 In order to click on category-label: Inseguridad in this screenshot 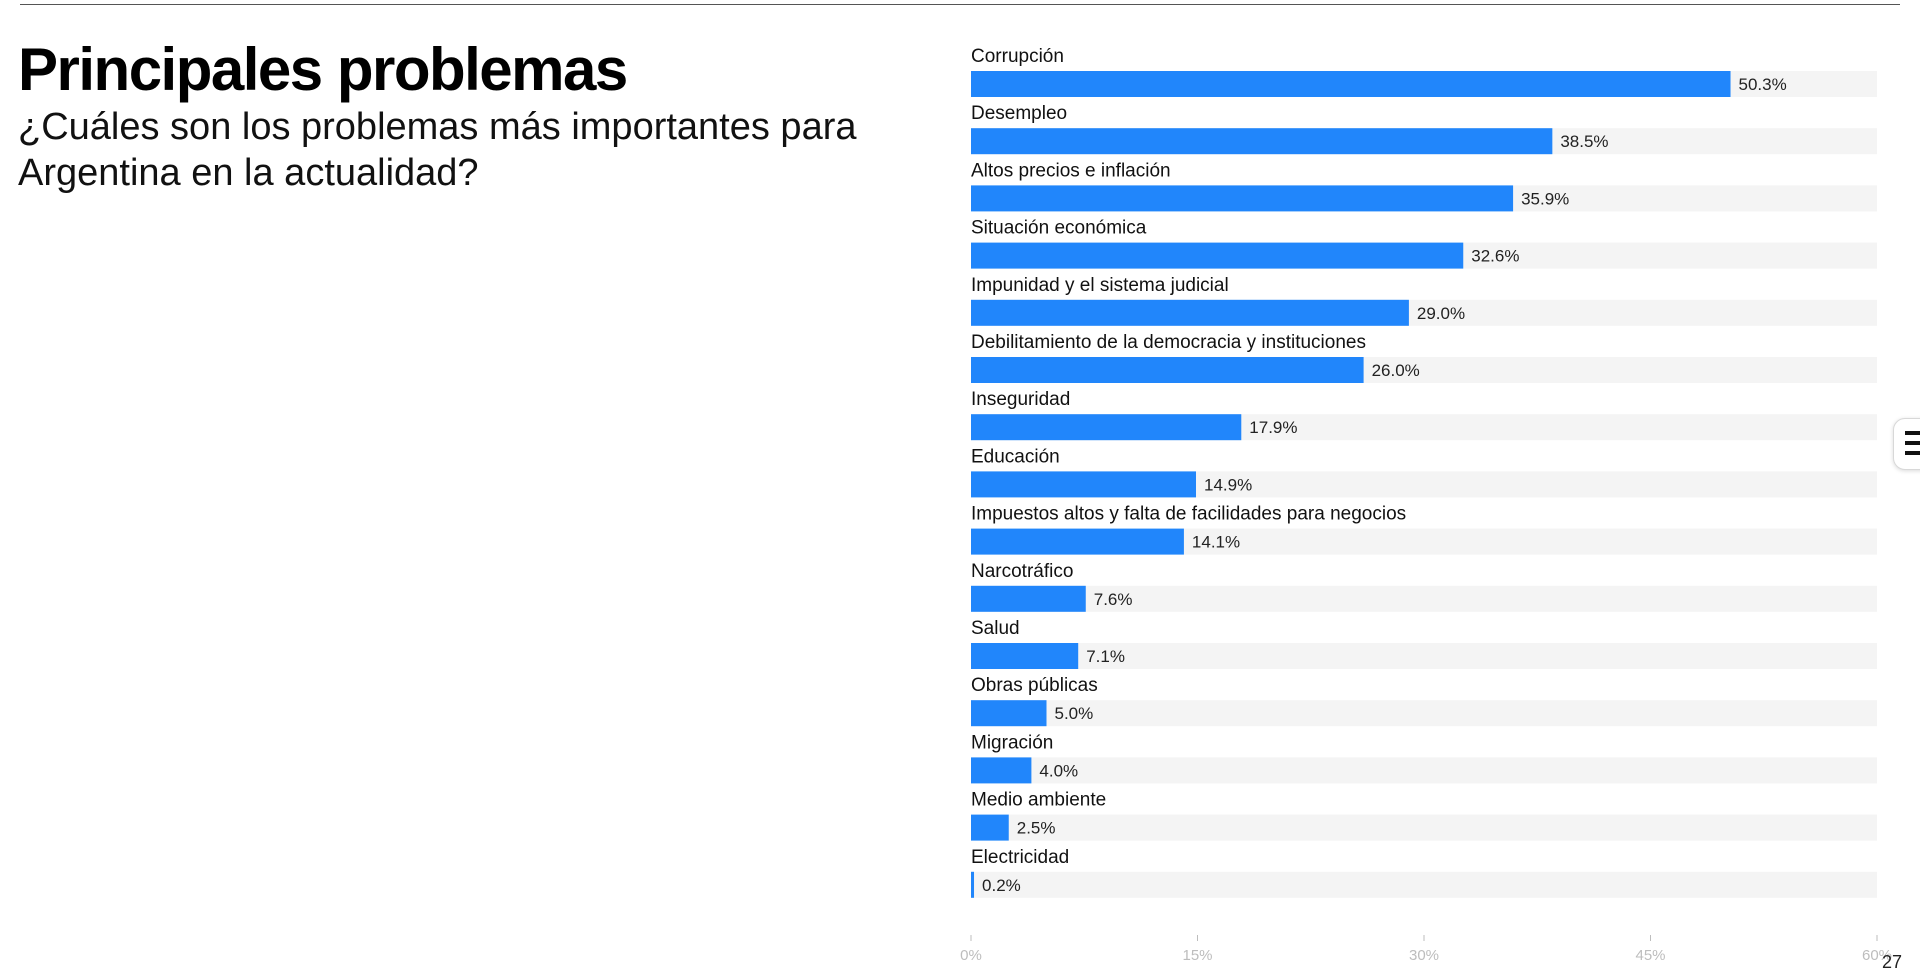, I will do `click(1020, 399)`.